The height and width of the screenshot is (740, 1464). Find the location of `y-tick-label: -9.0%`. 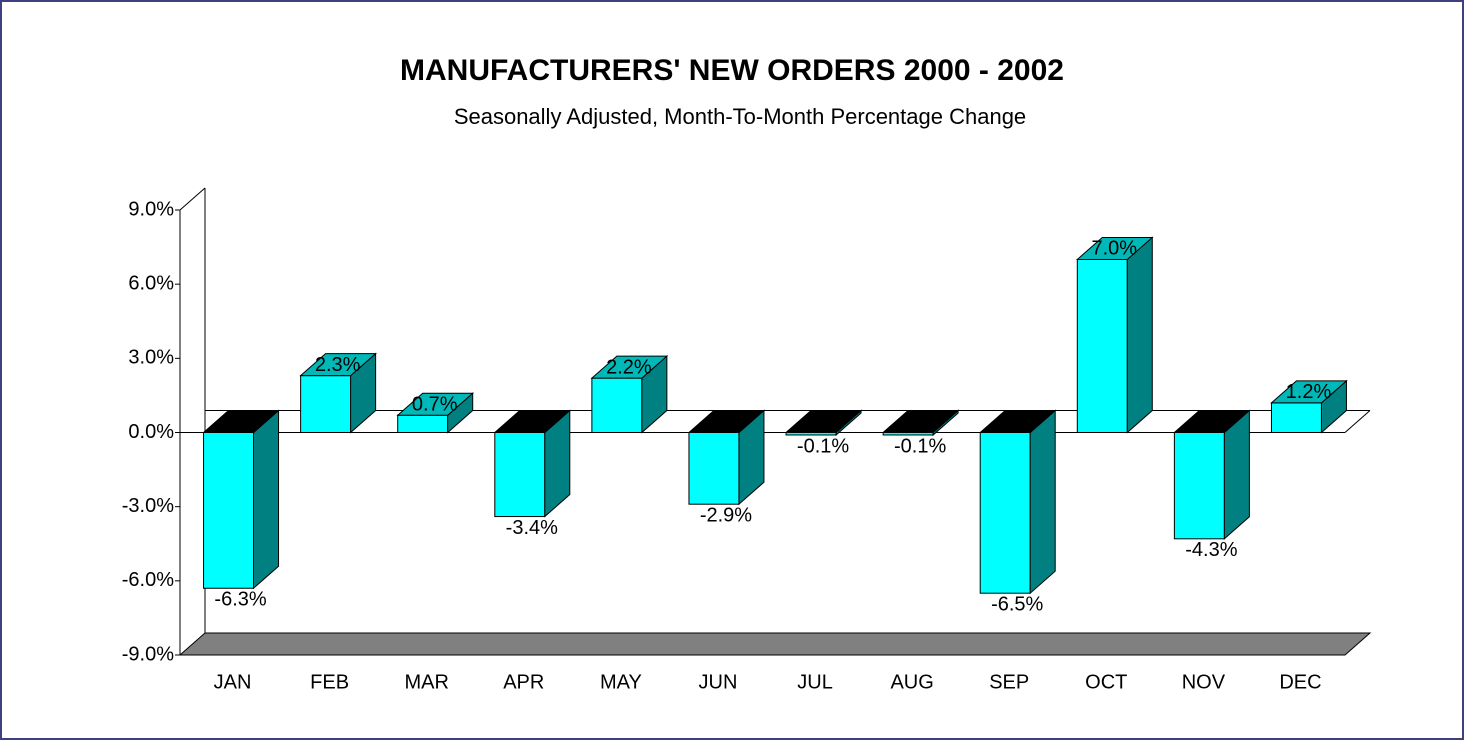

y-tick-label: -9.0% is located at coordinates (148, 654).